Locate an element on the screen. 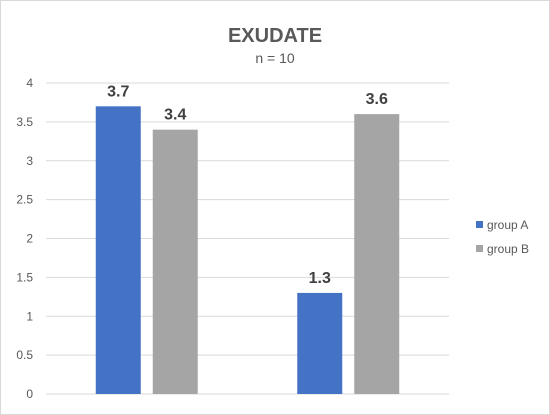  legend: group A group B is located at coordinates (502, 237).